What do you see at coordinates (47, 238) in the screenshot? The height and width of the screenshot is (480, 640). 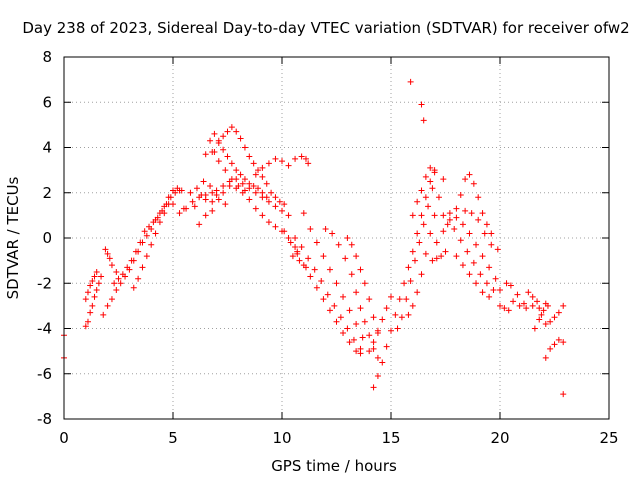 I see `y-tick-label: 0` at bounding box center [47, 238].